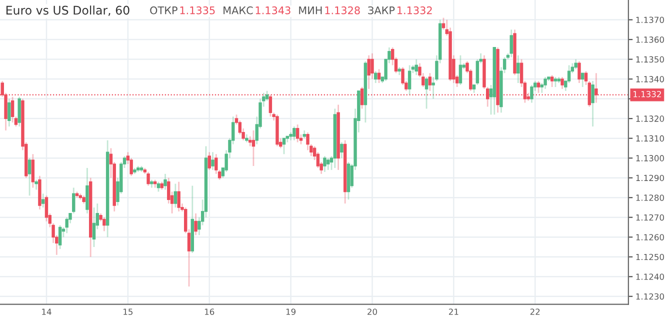  What do you see at coordinates (128, 311) in the screenshot?
I see `x-tick-label: 15` at bounding box center [128, 311].